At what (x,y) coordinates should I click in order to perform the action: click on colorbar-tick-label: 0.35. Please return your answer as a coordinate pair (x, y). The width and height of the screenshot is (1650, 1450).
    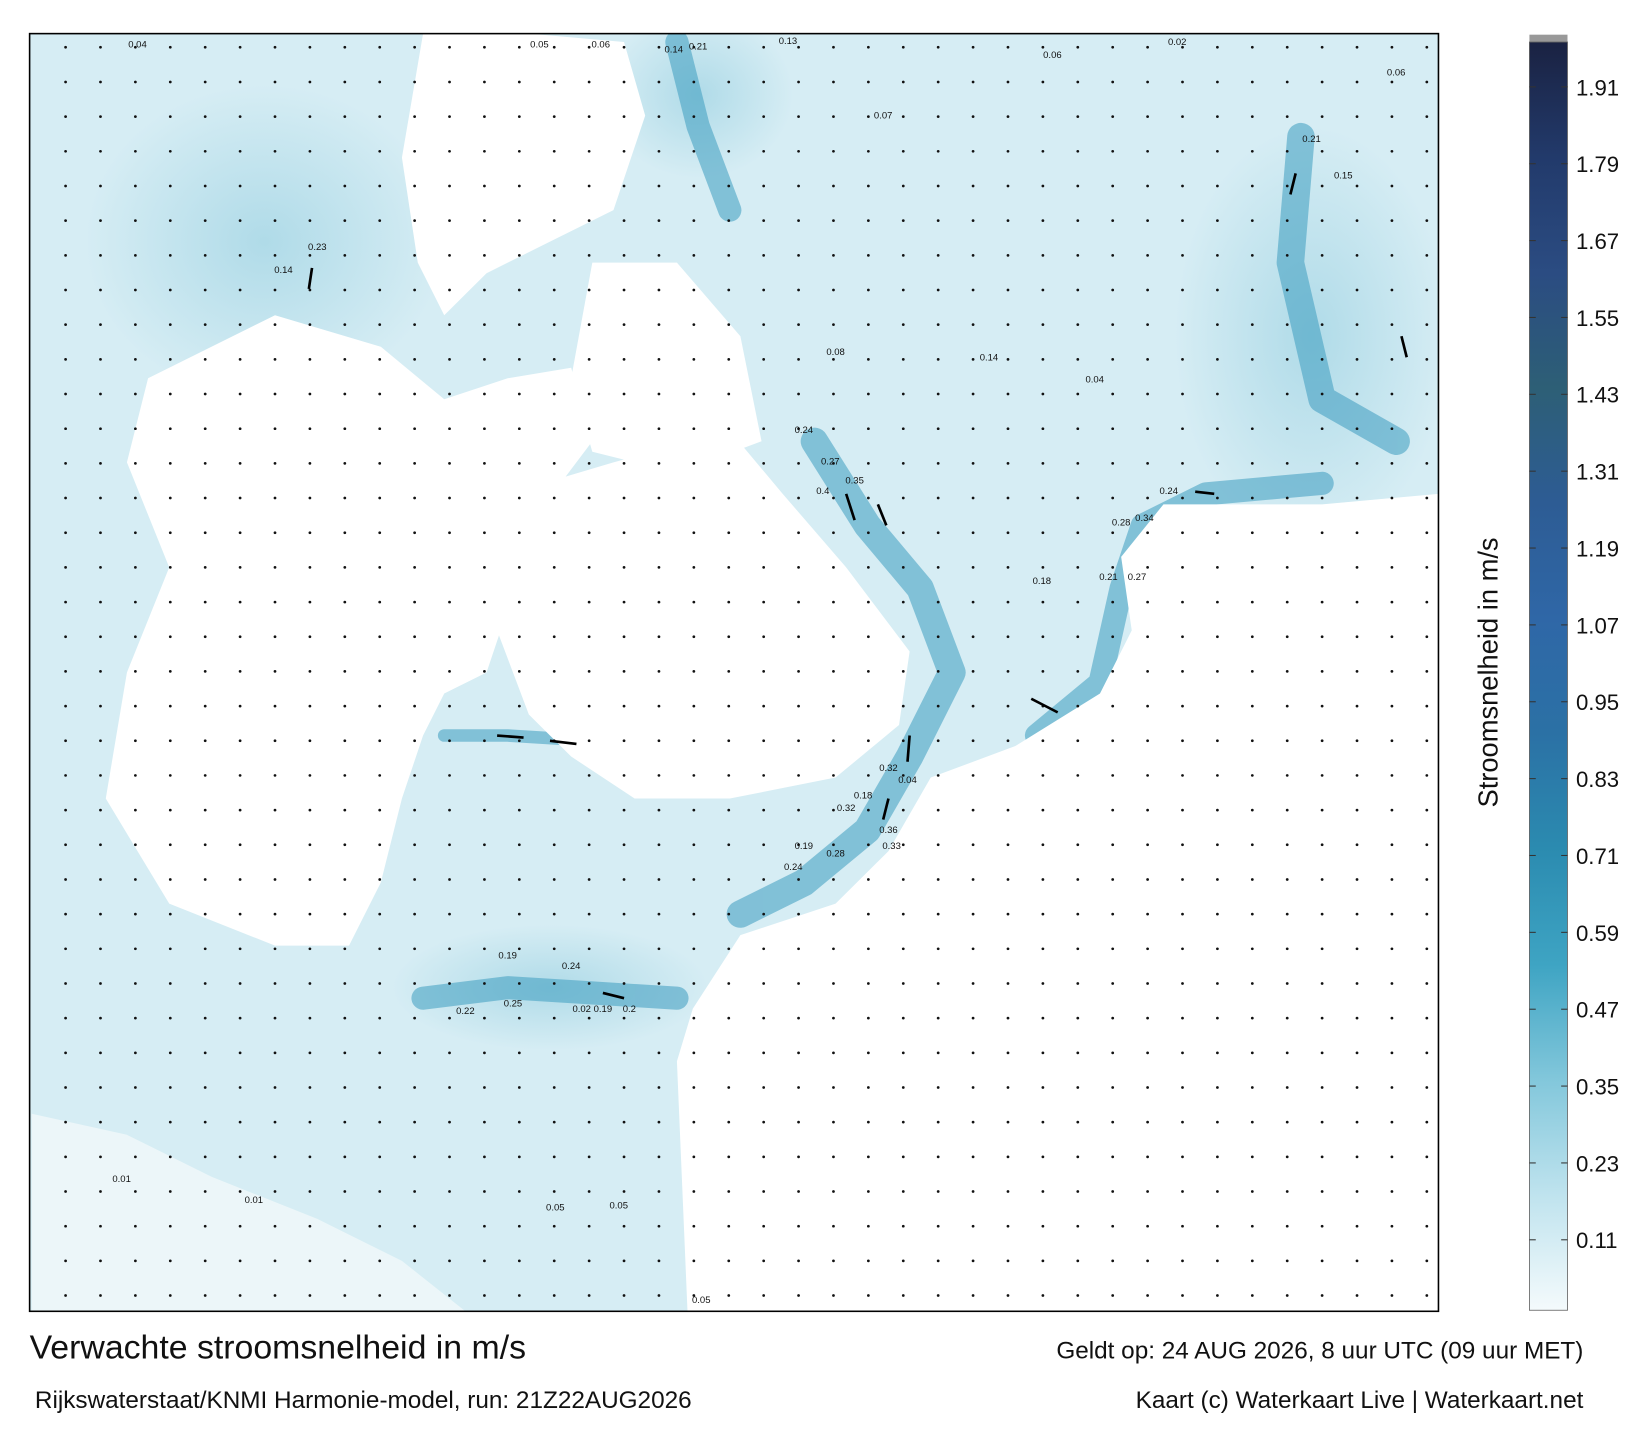
    Looking at the image, I should click on (1597, 1087).